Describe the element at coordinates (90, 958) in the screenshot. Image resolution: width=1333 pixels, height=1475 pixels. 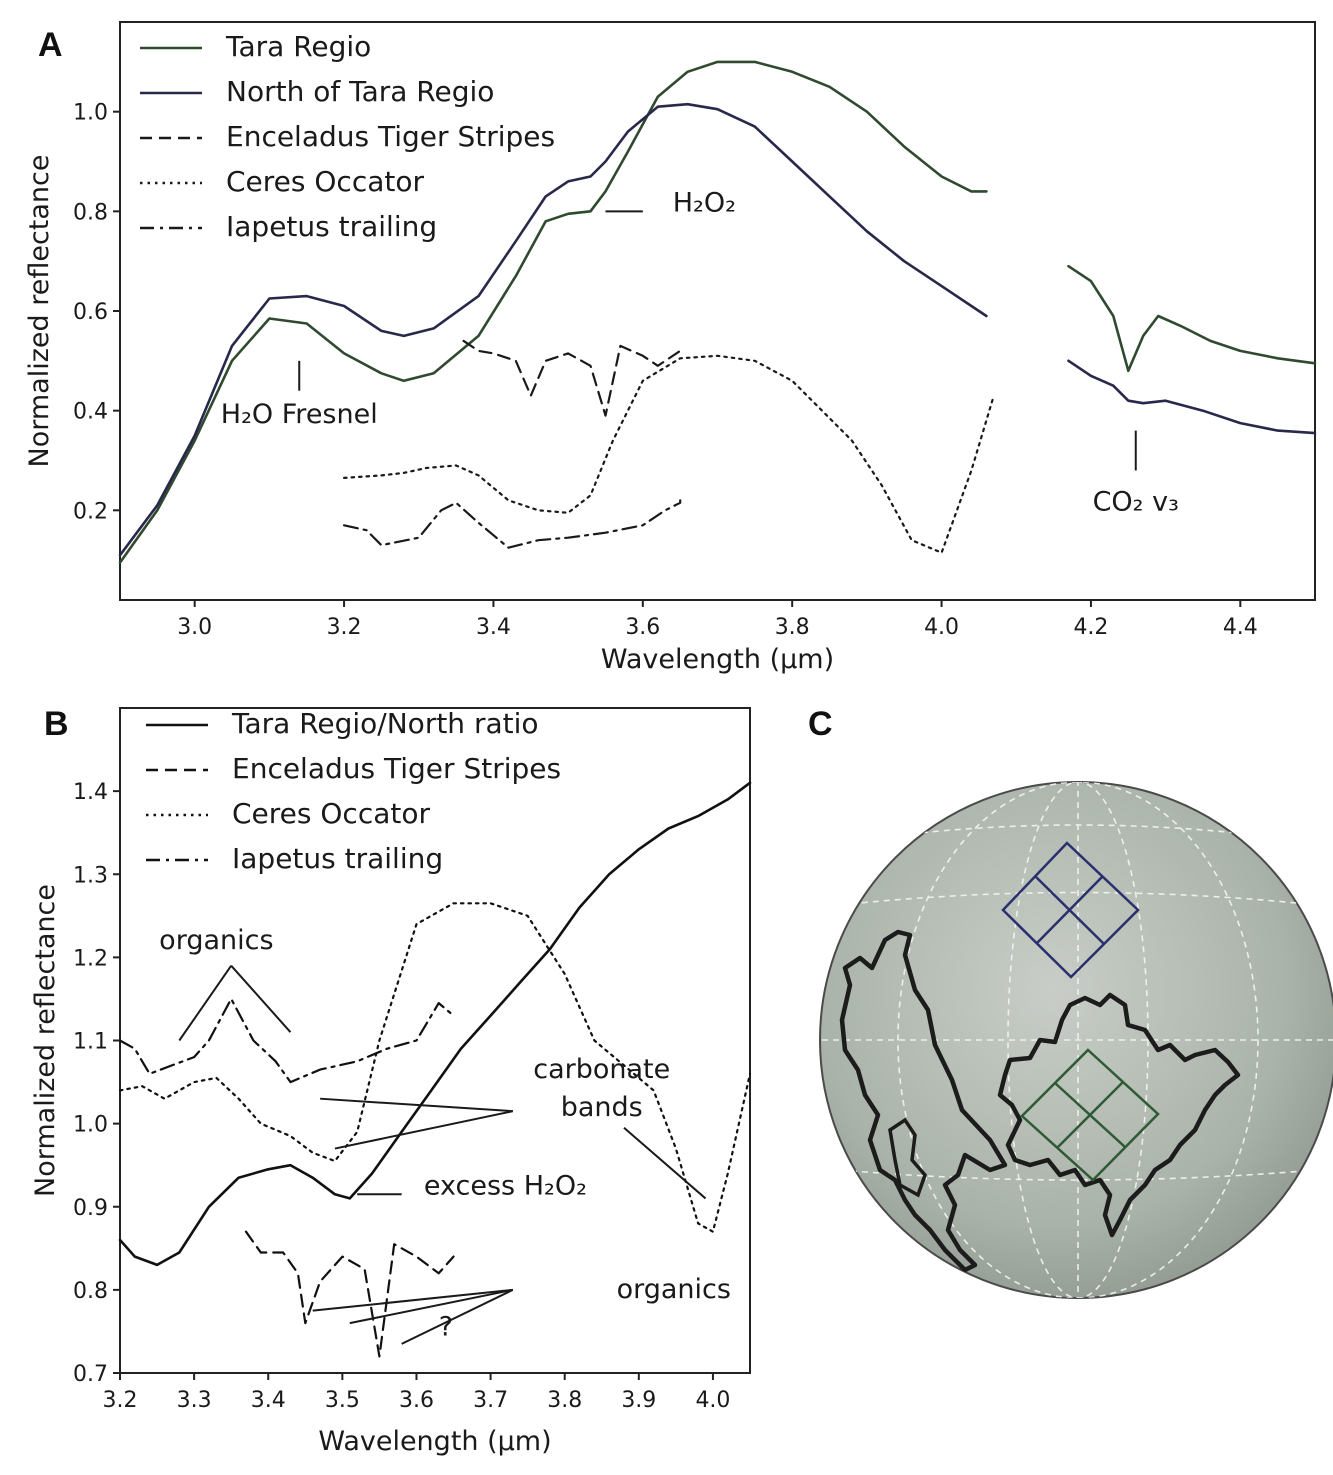
I see `chart-b-y-tick-label: 1.2` at that location.